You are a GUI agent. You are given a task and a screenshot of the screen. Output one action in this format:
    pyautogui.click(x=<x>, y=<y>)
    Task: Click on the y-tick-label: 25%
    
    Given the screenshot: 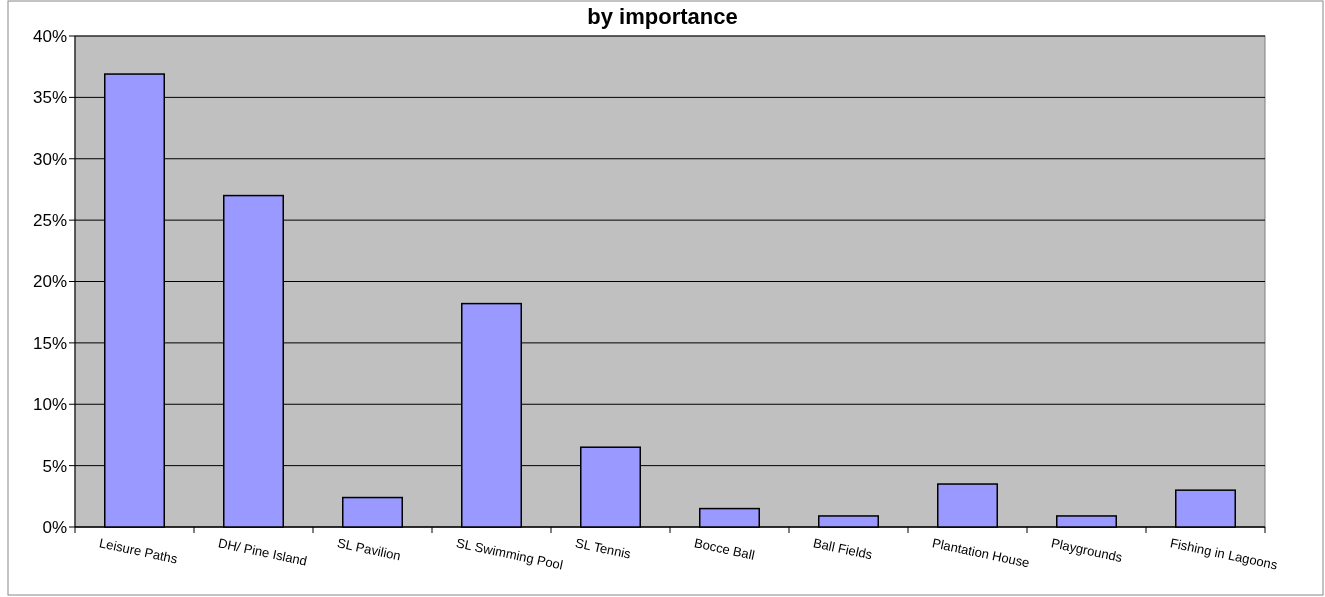 What is the action you would take?
    pyautogui.click(x=49, y=221)
    